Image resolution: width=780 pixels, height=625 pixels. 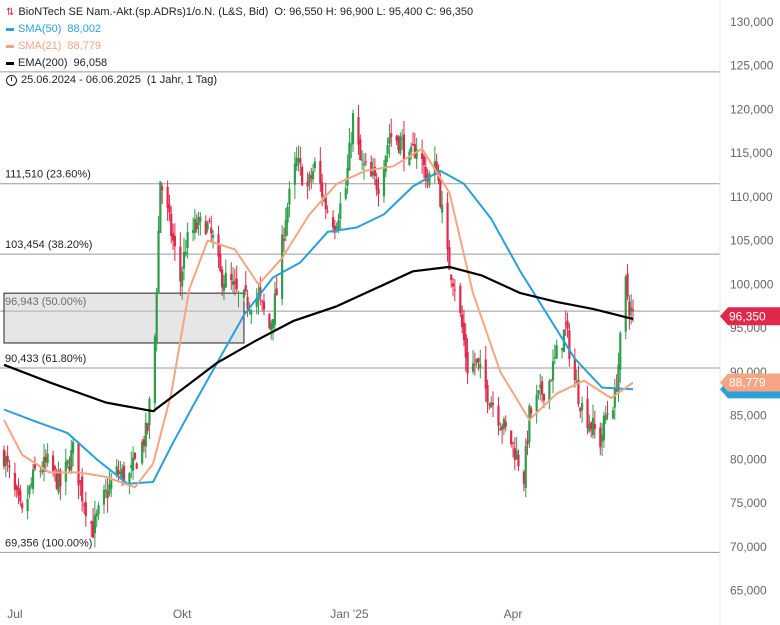 I want to click on fibonacci-zone, so click(x=124, y=318).